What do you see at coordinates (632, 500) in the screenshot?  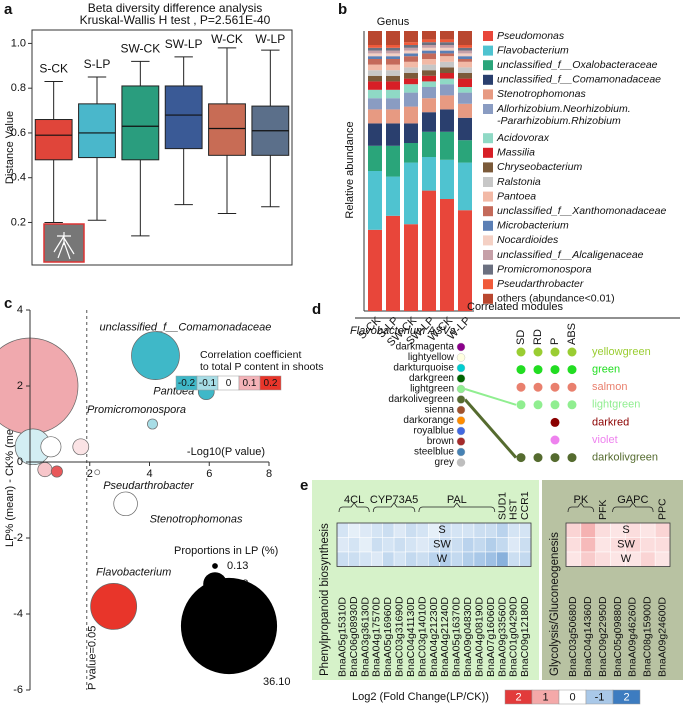 I see `group-label: GAPC` at bounding box center [632, 500].